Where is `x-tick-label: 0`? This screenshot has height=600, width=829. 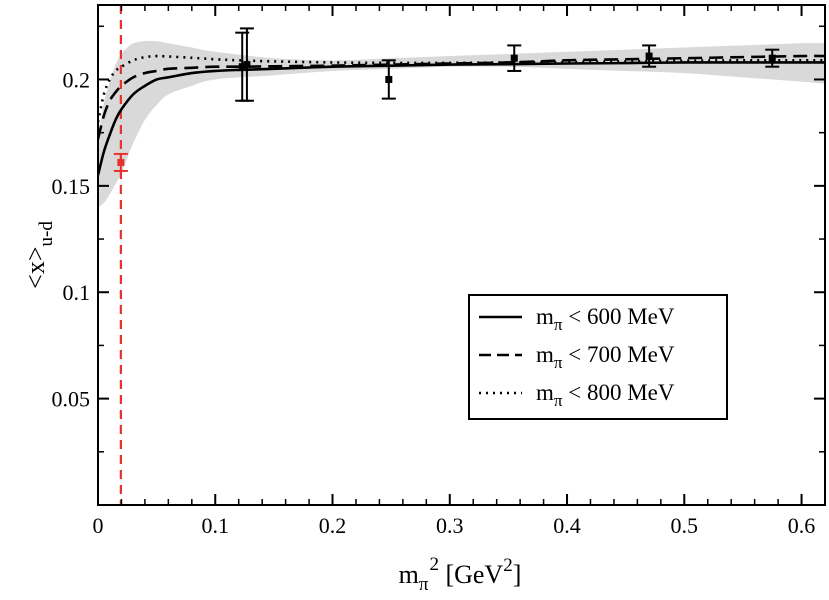
x-tick-label: 0 is located at coordinates (98, 525).